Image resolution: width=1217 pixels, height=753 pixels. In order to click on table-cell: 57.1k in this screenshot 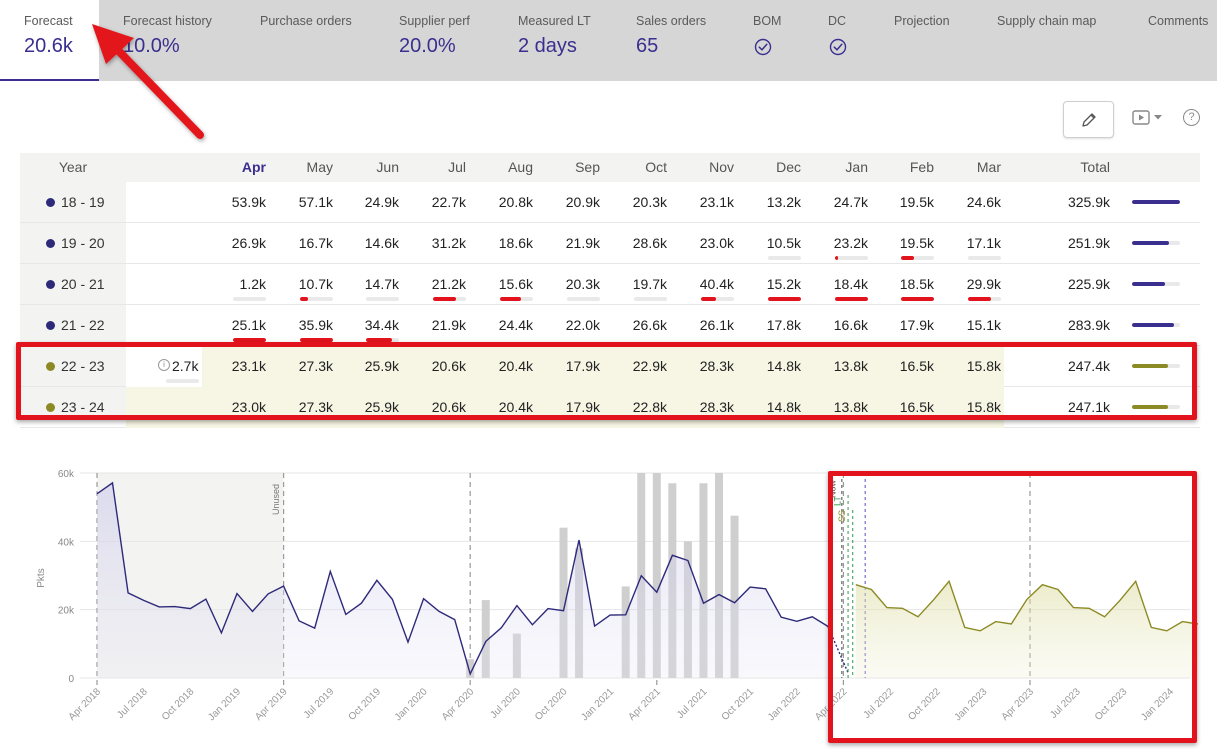, I will do `click(315, 202)`.